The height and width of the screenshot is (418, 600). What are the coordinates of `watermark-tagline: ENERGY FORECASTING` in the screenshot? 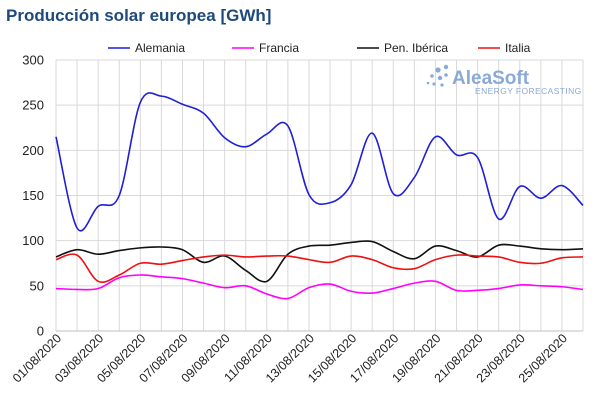 It's located at (528, 91).